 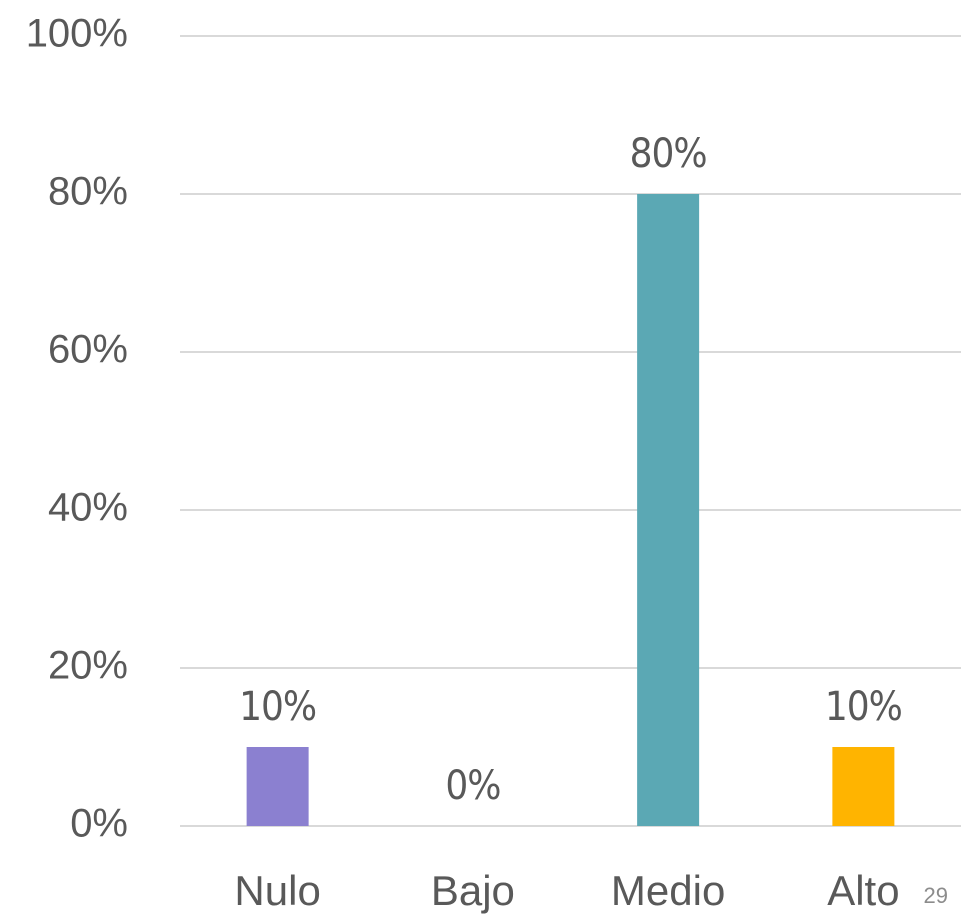 What do you see at coordinates (863, 890) in the screenshot?
I see `x-tick-label: Alto` at bounding box center [863, 890].